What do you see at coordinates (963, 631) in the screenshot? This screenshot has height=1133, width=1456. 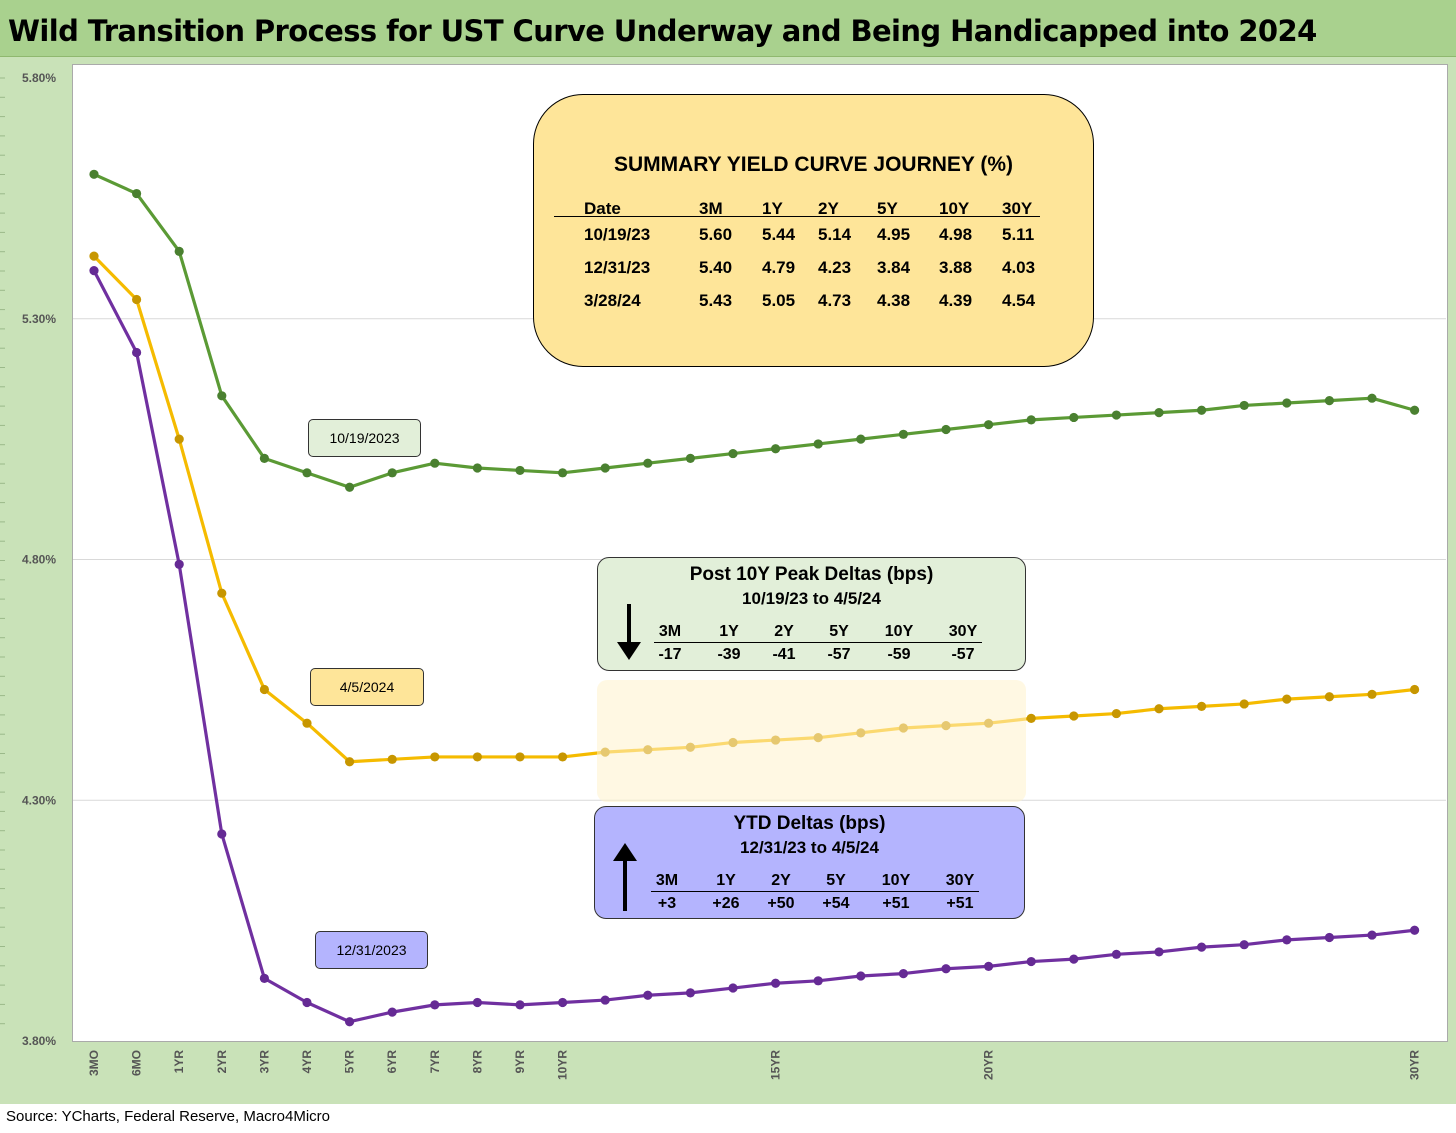 I see `peak-deltas-header-cell: 30Y` at bounding box center [963, 631].